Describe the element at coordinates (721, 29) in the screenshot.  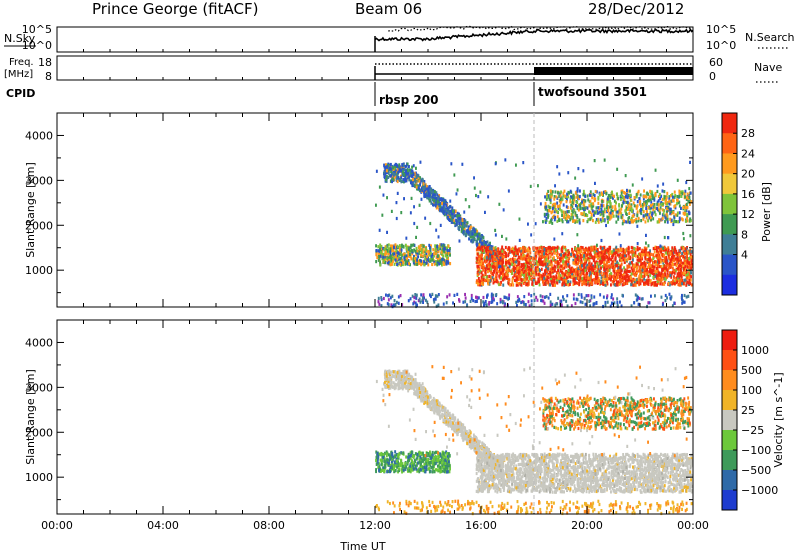
I see `nsearch-tick-top: 10^5` at that location.